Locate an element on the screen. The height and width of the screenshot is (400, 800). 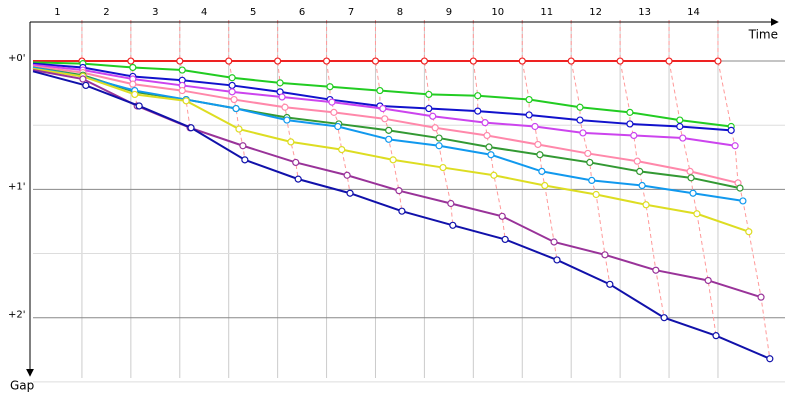
x-tick-label: 12 is located at coordinates (595, 12).